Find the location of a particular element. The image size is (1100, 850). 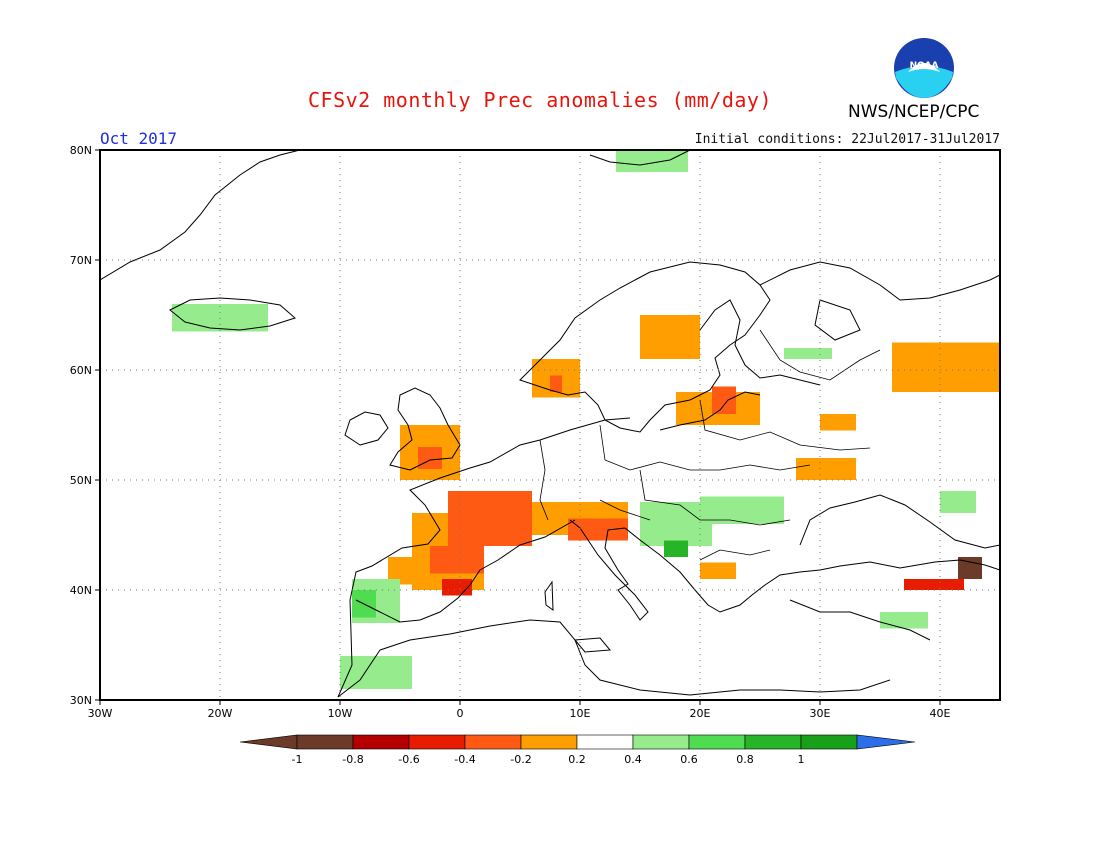

noaa-logo-text: NOAA is located at coordinates (924, 66).